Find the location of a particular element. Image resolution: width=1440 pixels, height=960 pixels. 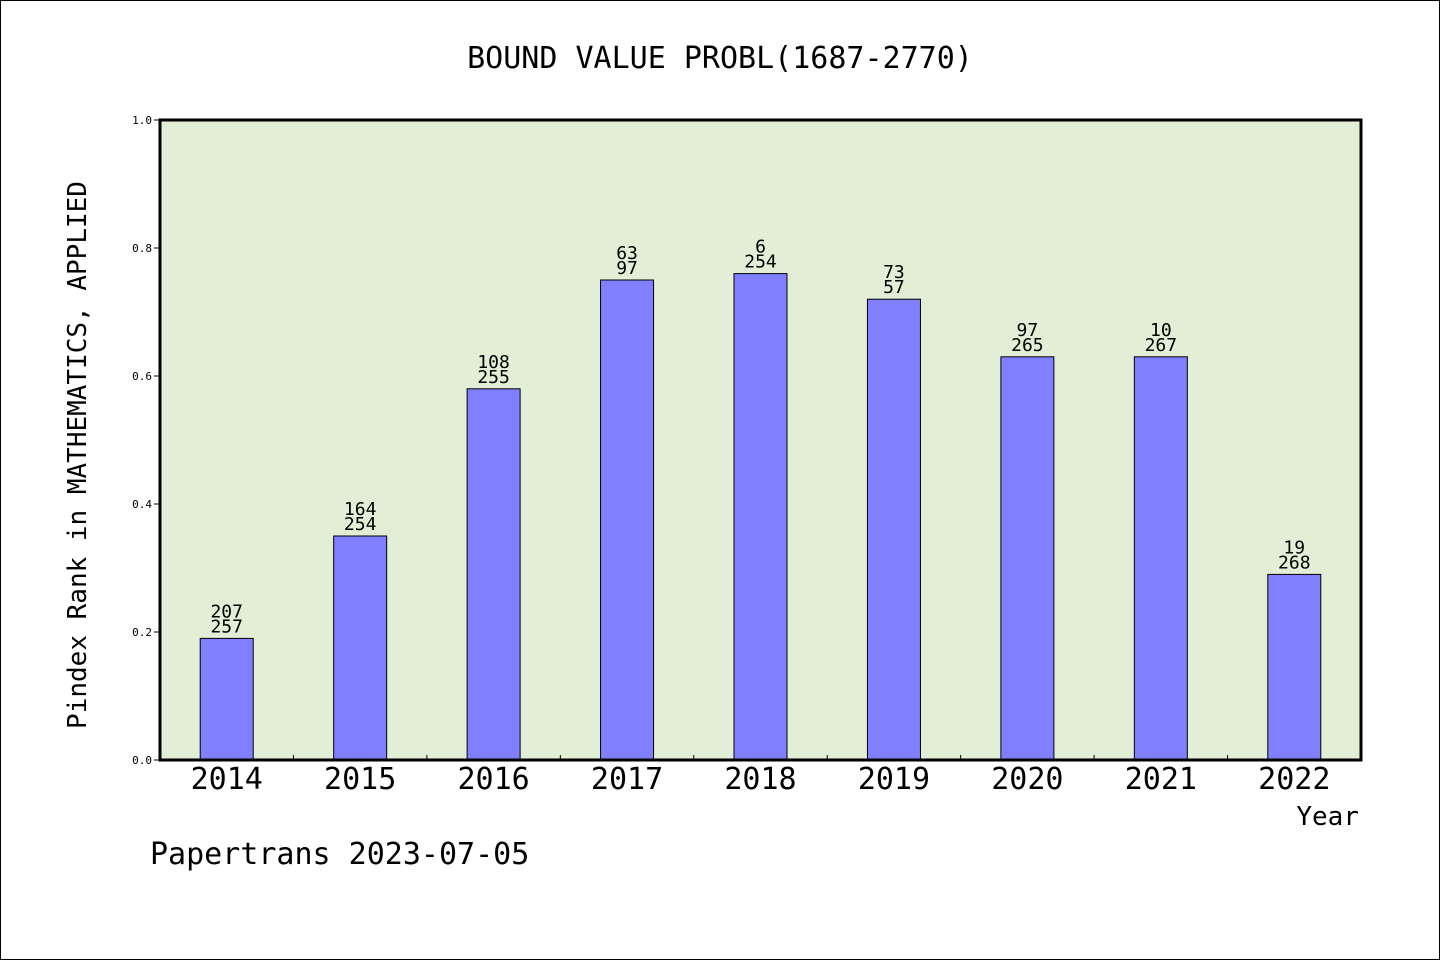

bar-2016 is located at coordinates (493, 574).